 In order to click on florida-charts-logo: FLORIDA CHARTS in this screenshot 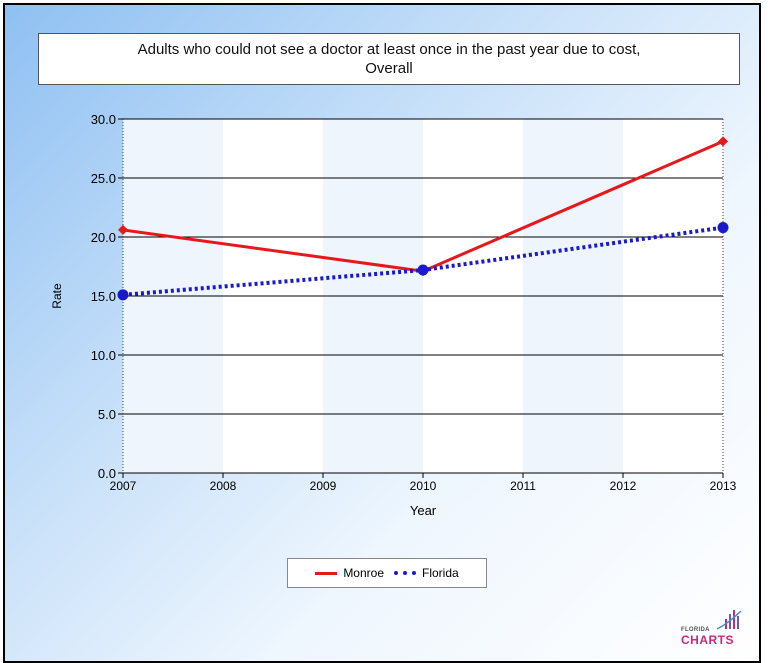, I will do `click(712, 629)`.